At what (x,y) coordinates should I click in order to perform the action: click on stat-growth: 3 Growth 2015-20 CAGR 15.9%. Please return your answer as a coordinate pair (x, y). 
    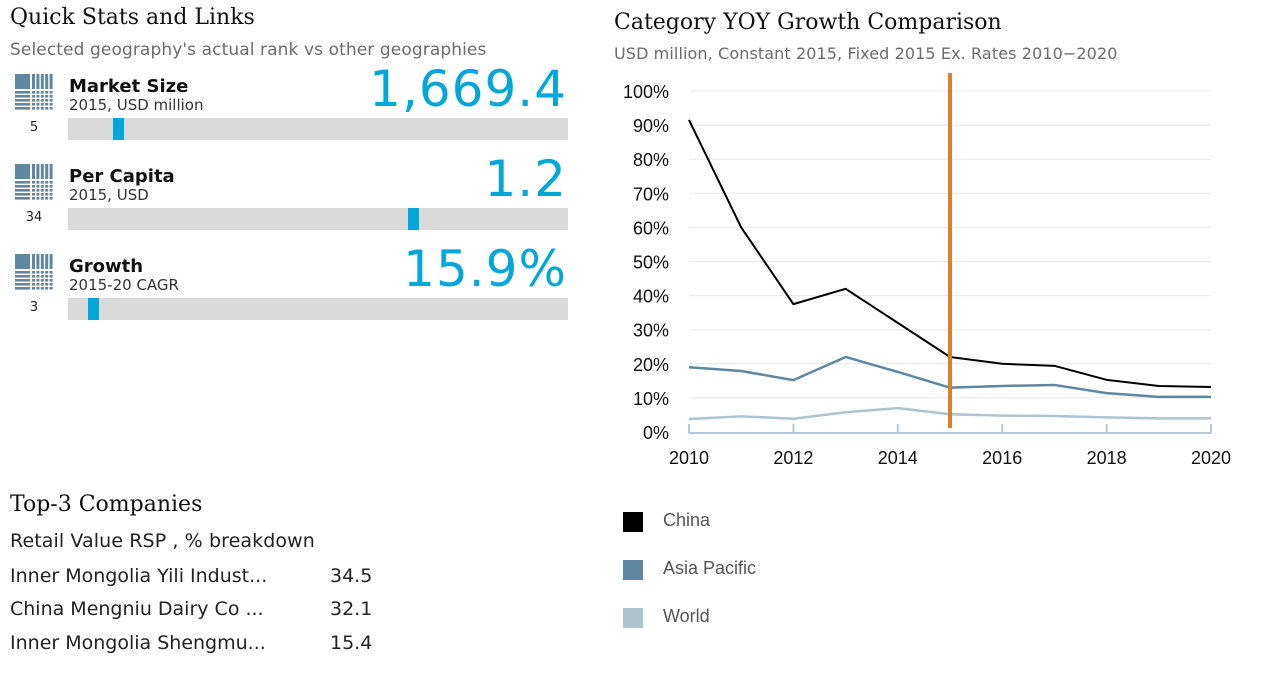
    Looking at the image, I should click on (290, 287).